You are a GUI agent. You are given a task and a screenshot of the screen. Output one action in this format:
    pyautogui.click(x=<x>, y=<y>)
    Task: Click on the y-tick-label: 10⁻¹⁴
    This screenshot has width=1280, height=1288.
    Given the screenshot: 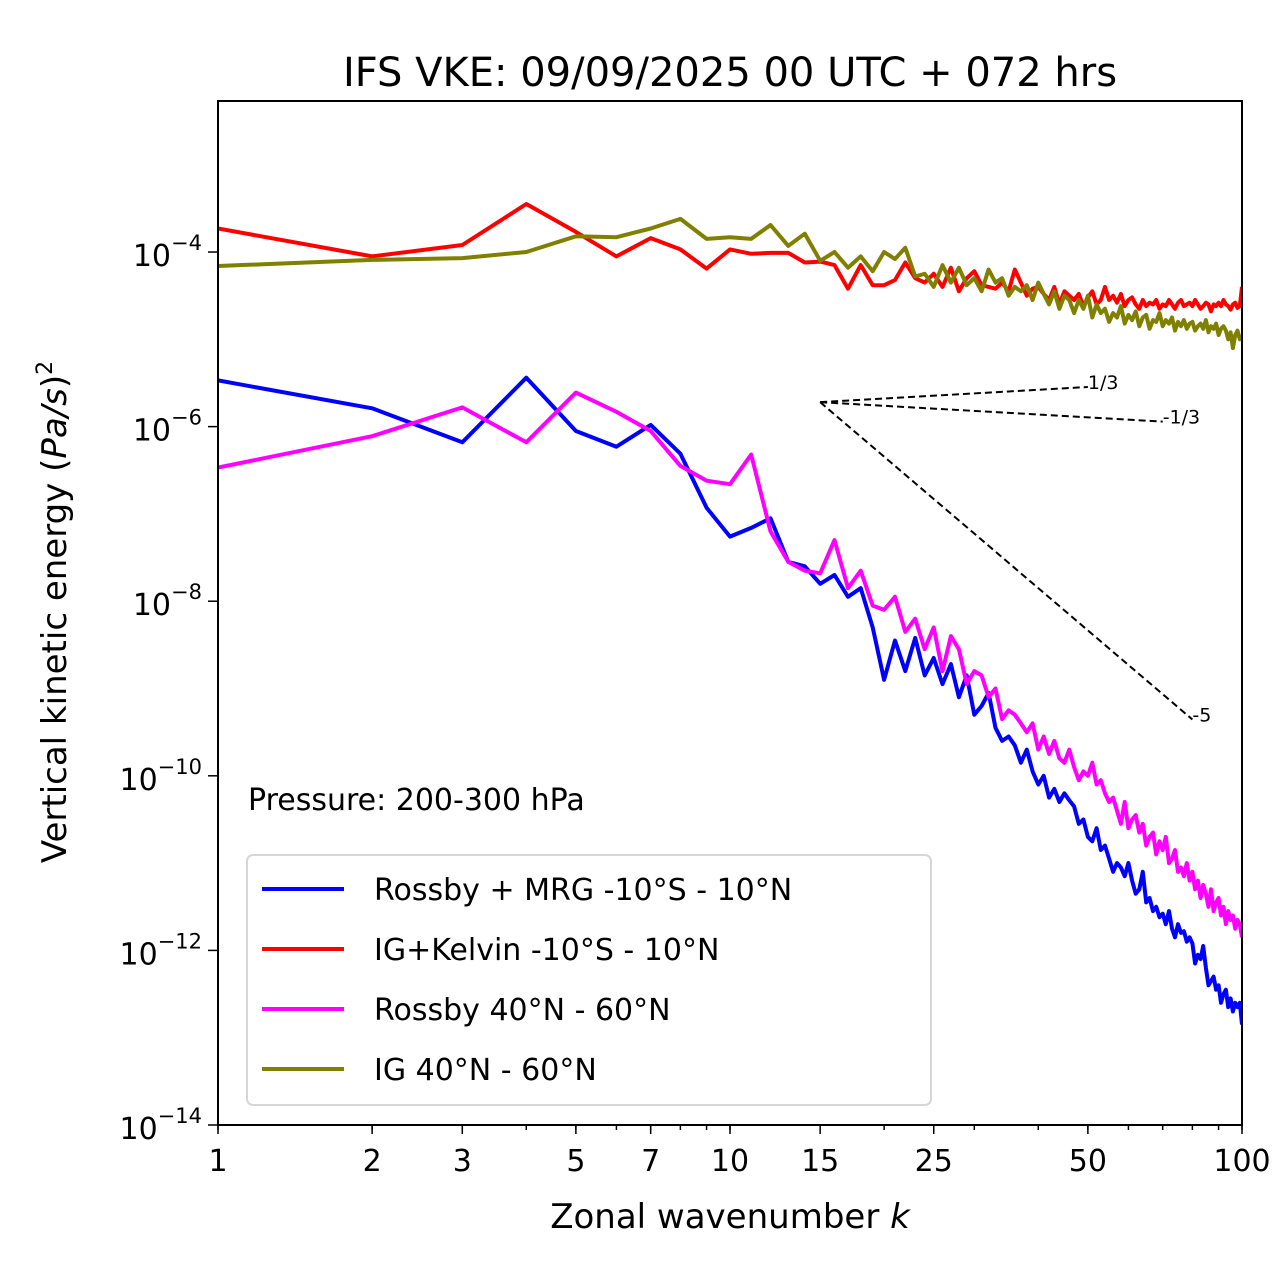 What is the action you would take?
    pyautogui.click(x=160, y=1125)
    